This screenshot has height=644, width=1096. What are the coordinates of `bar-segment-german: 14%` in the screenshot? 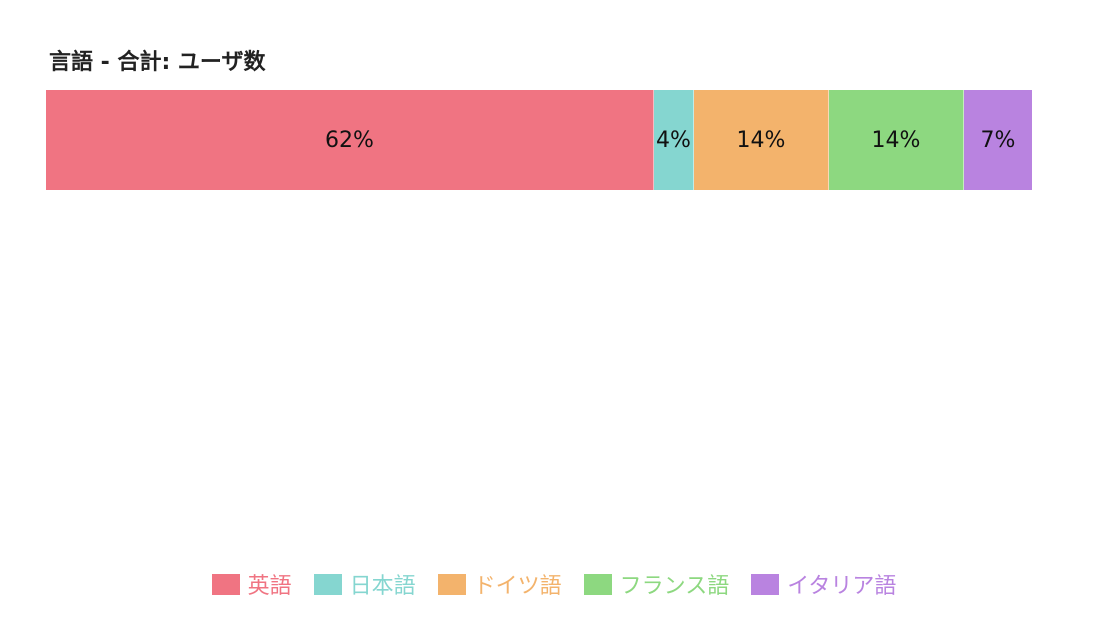 It's located at (761, 140).